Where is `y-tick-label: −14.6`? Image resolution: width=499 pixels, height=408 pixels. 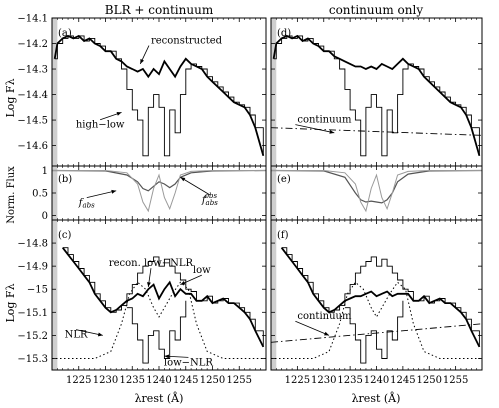 y-tick-label: −14.6 is located at coordinates (32, 146).